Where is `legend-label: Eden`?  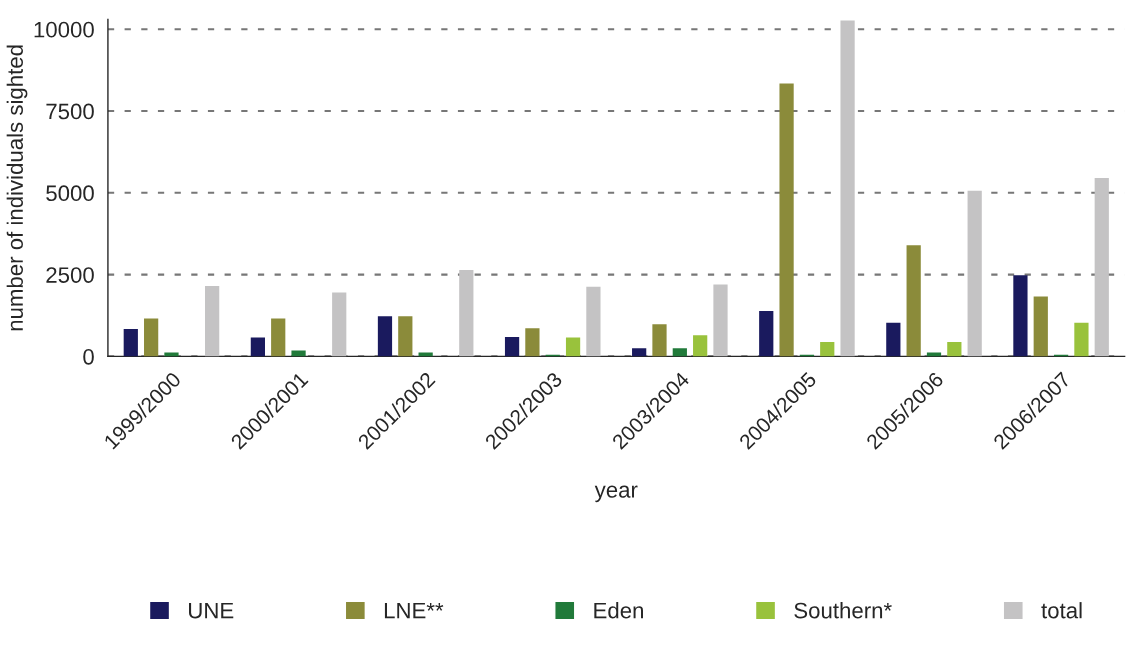 legend-label: Eden is located at coordinates (618, 610).